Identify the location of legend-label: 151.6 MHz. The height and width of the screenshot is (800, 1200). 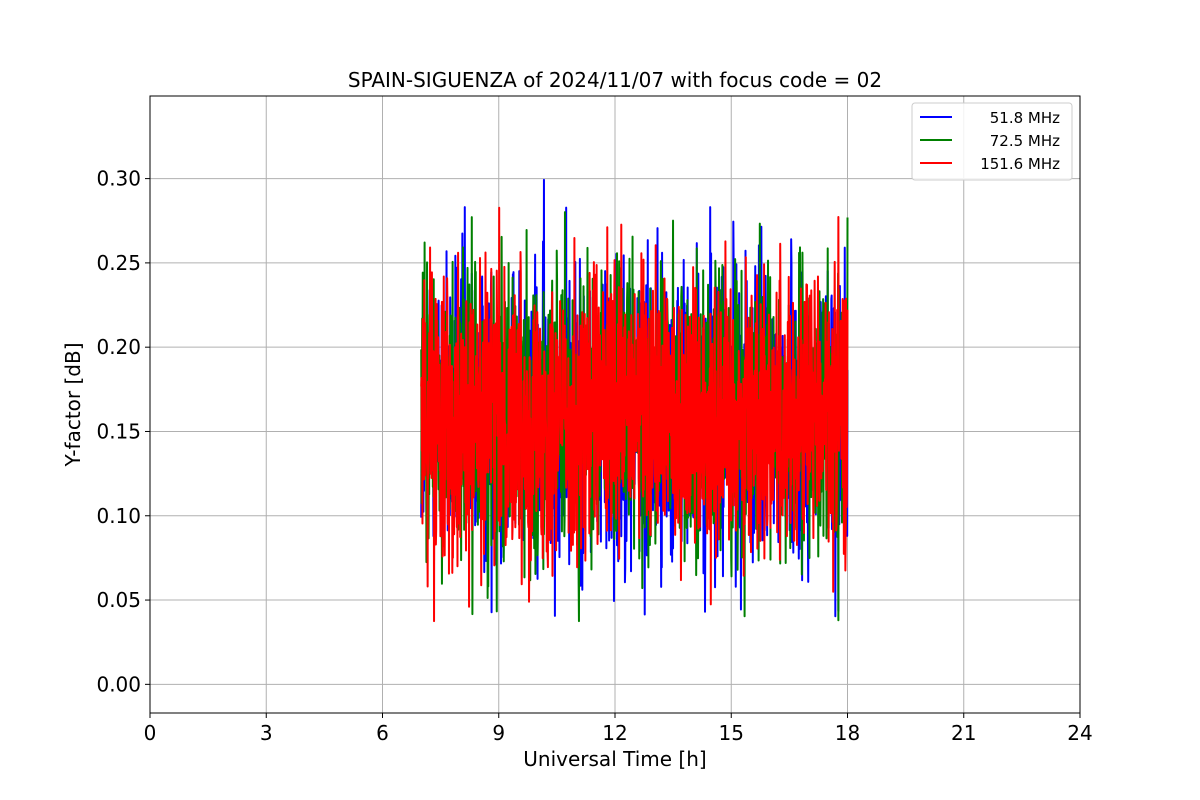
(1020, 164).